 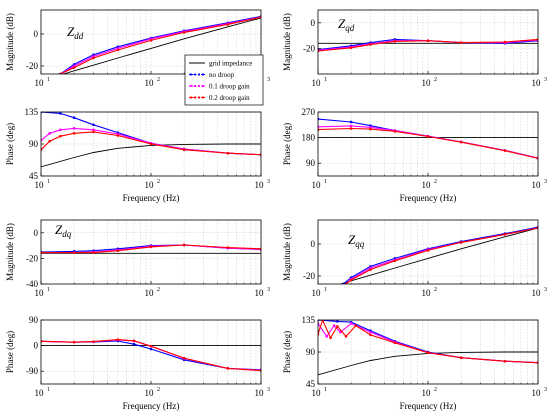 What do you see at coordinates (311, 384) in the screenshot?
I see `y-tick-label: 45` at bounding box center [311, 384].